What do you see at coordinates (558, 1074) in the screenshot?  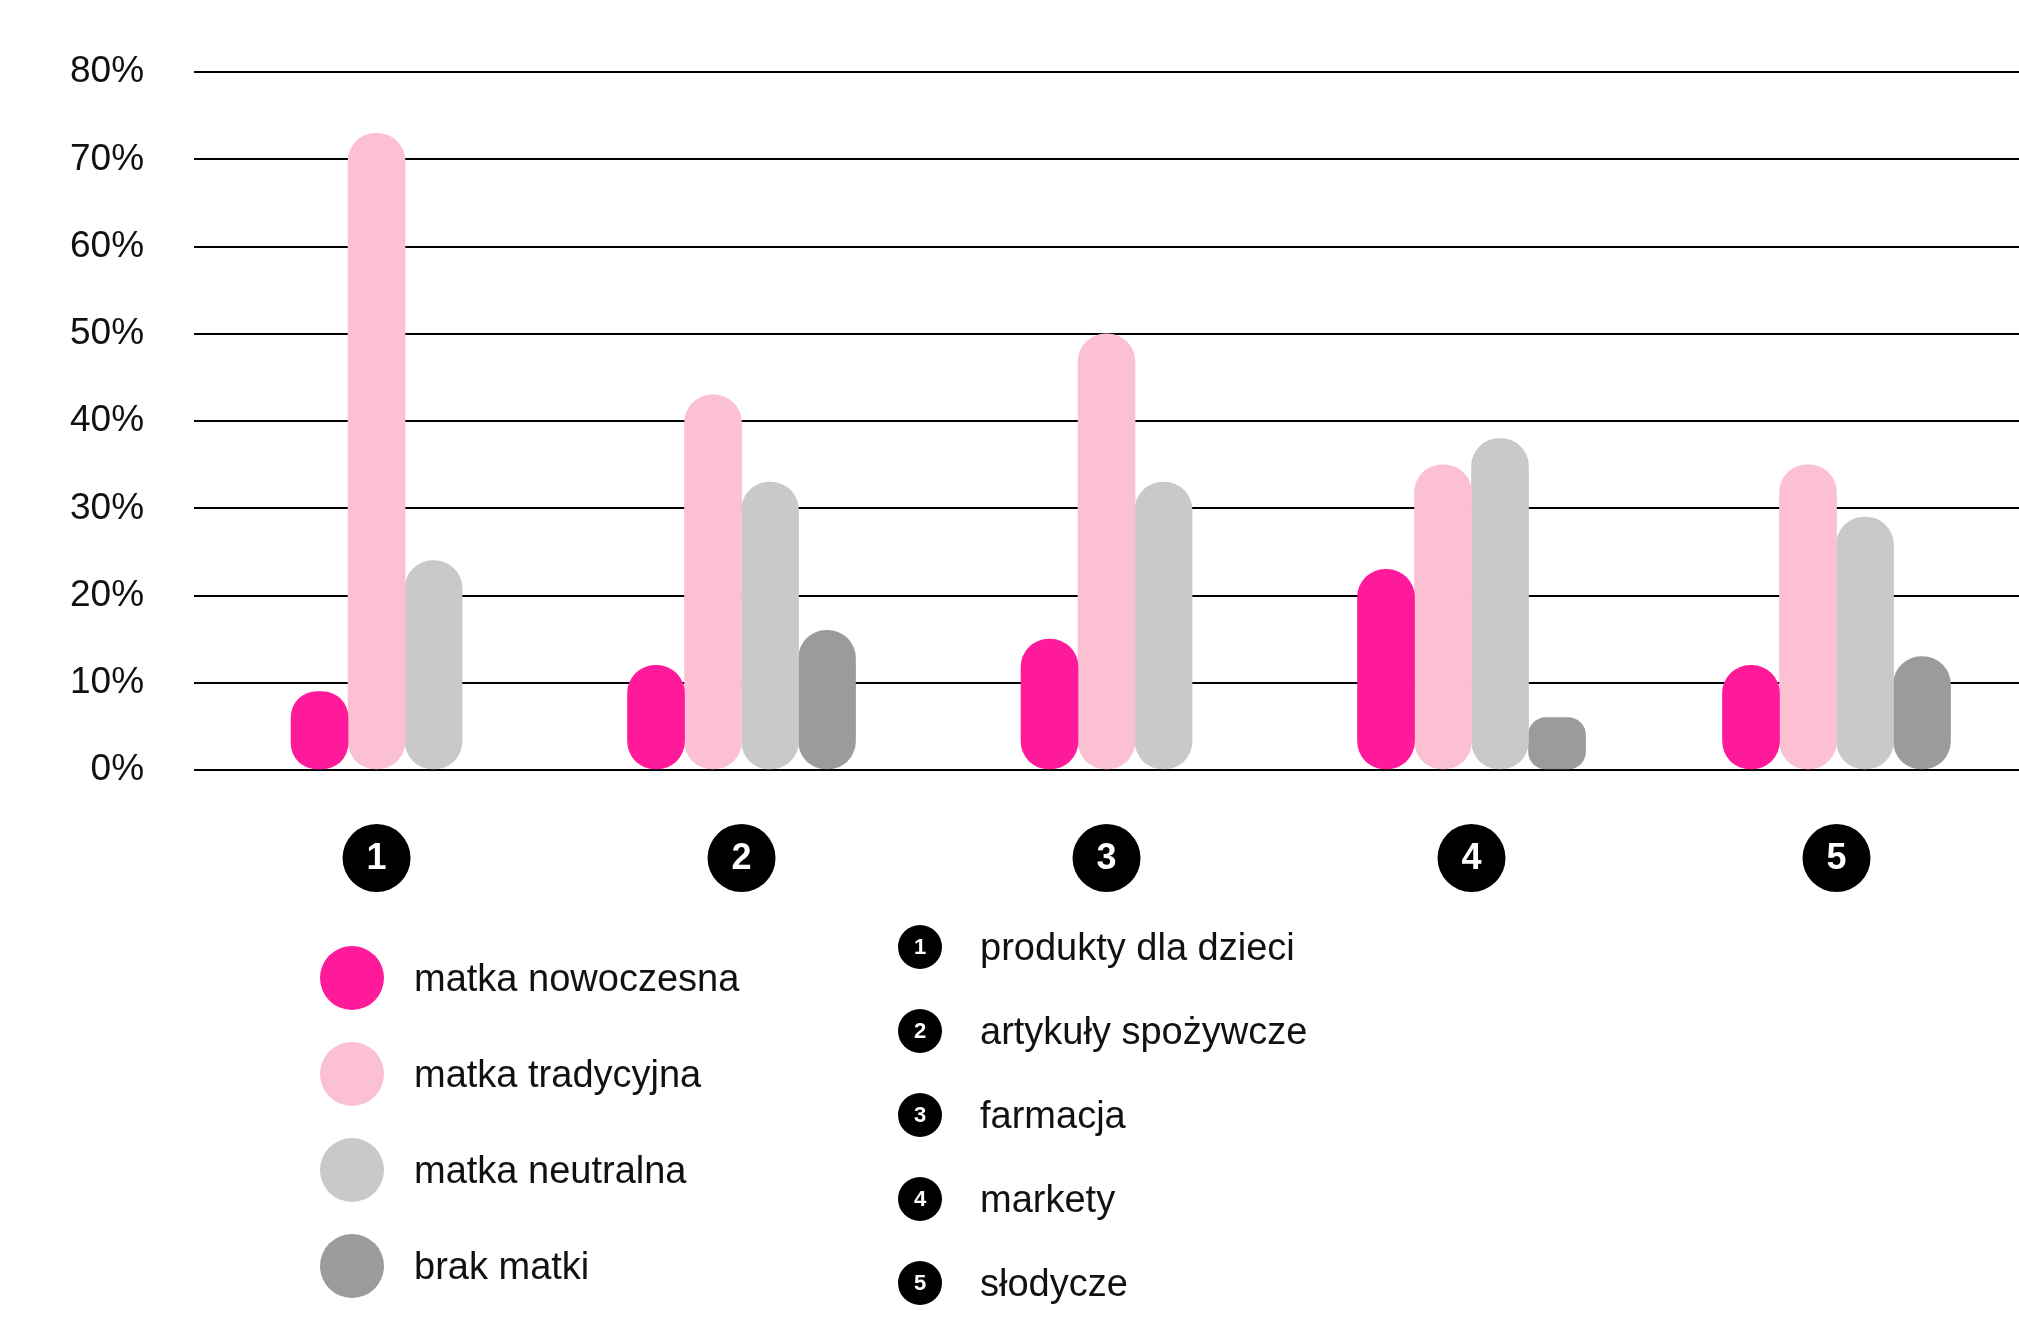 I see `legend-label: matka tradycyjna` at bounding box center [558, 1074].